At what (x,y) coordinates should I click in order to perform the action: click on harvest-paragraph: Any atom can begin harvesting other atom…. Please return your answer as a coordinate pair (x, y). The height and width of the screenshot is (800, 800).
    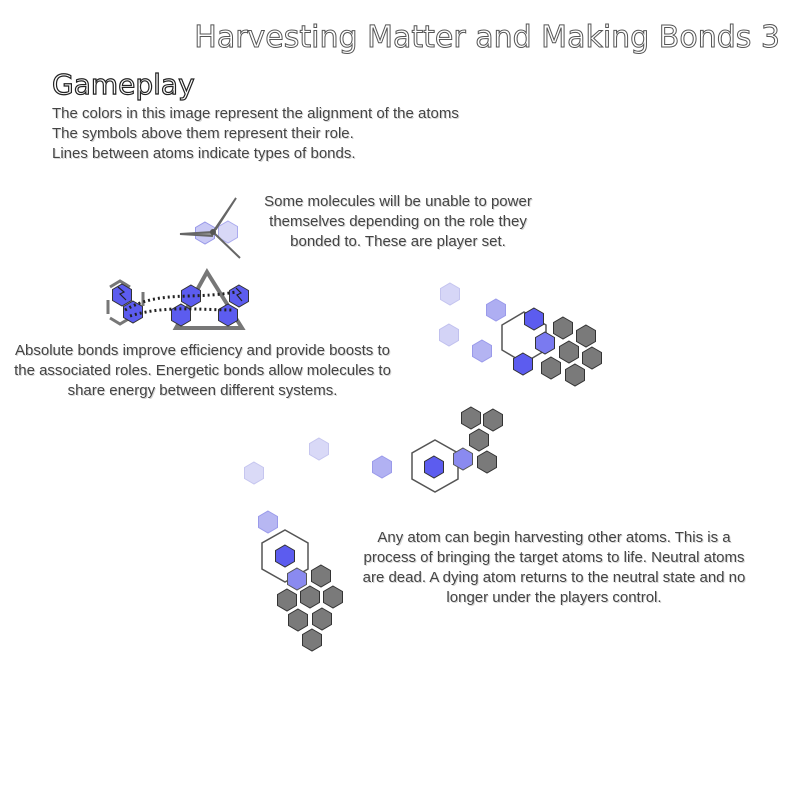
    Looking at the image, I should click on (554, 567).